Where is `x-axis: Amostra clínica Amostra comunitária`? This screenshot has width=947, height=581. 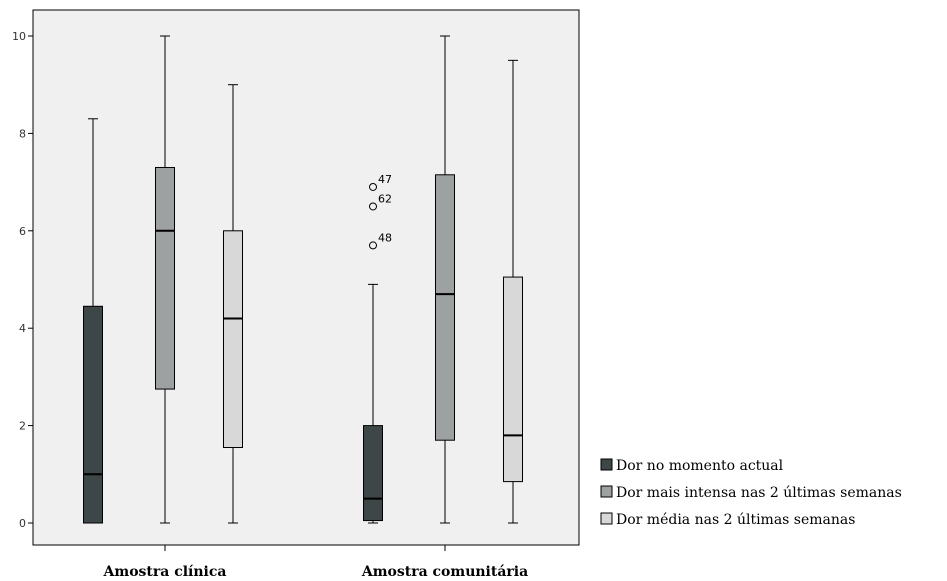
x-axis: Amostra clínica Amostra comunitária is located at coordinates (315, 562).